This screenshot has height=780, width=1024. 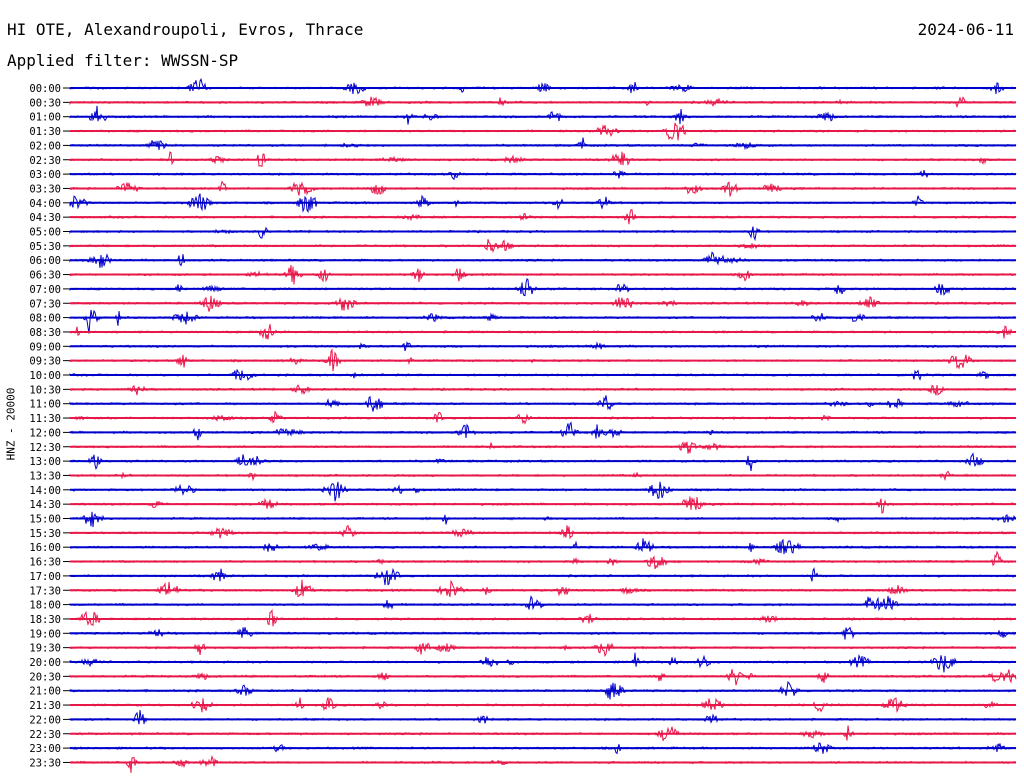 What do you see at coordinates (45, 491) in the screenshot?
I see `y-tick-label: 14:00` at bounding box center [45, 491].